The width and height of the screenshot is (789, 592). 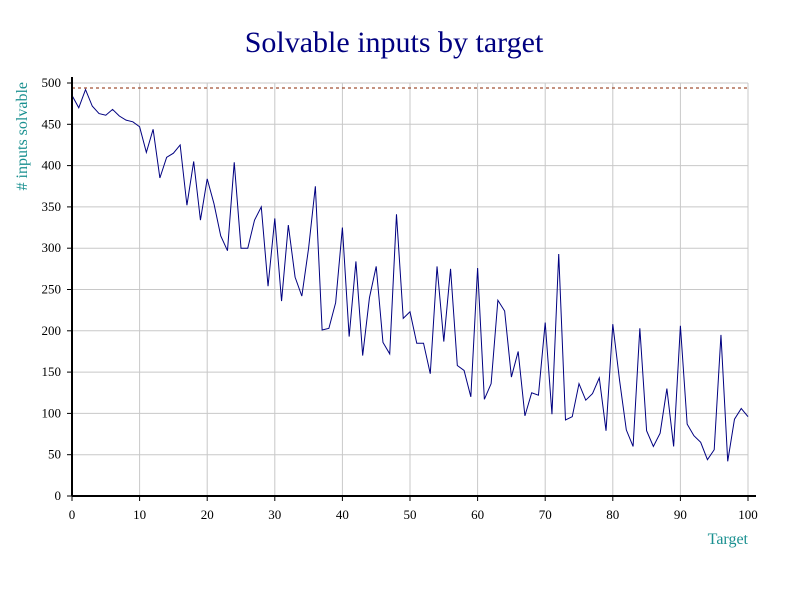 What do you see at coordinates (207, 514) in the screenshot?
I see `x-tick-label: 20` at bounding box center [207, 514].